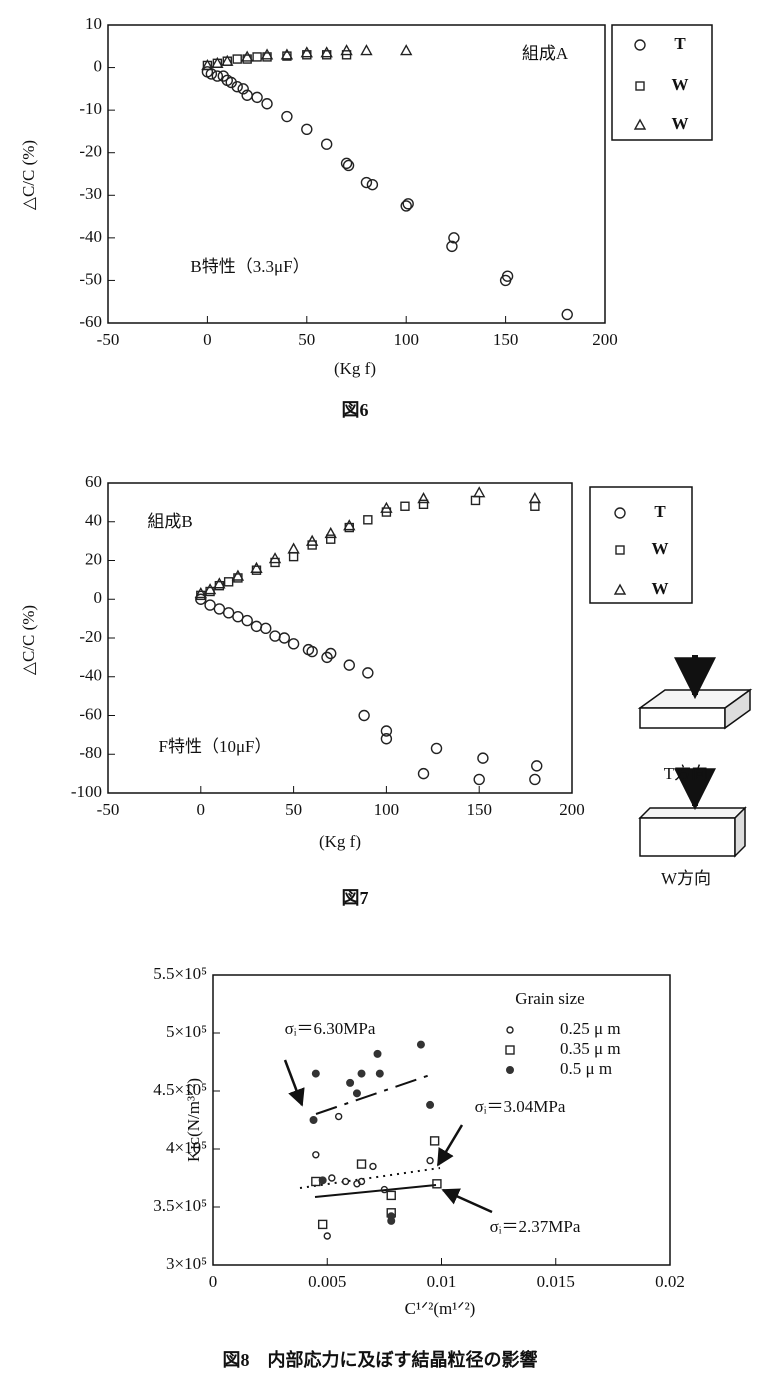 Image resolution: width=773 pixels, height=1384 pixels. I want to click on annotation: σᵢ＝2.37MPa, so click(535, 1226).